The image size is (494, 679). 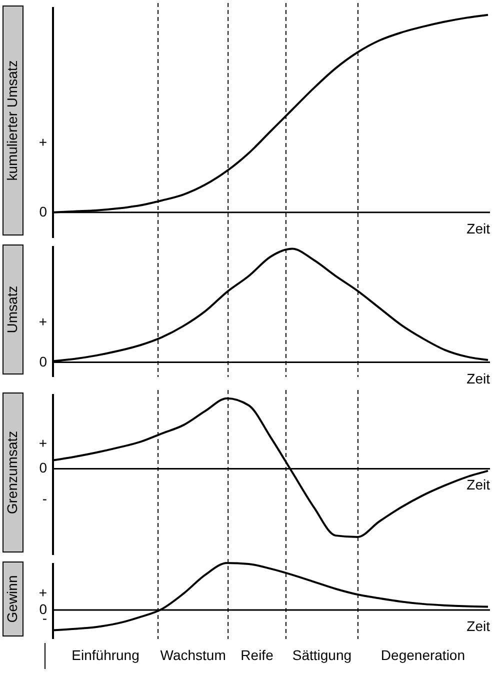 What do you see at coordinates (257, 655) in the screenshot?
I see `text: Reife` at bounding box center [257, 655].